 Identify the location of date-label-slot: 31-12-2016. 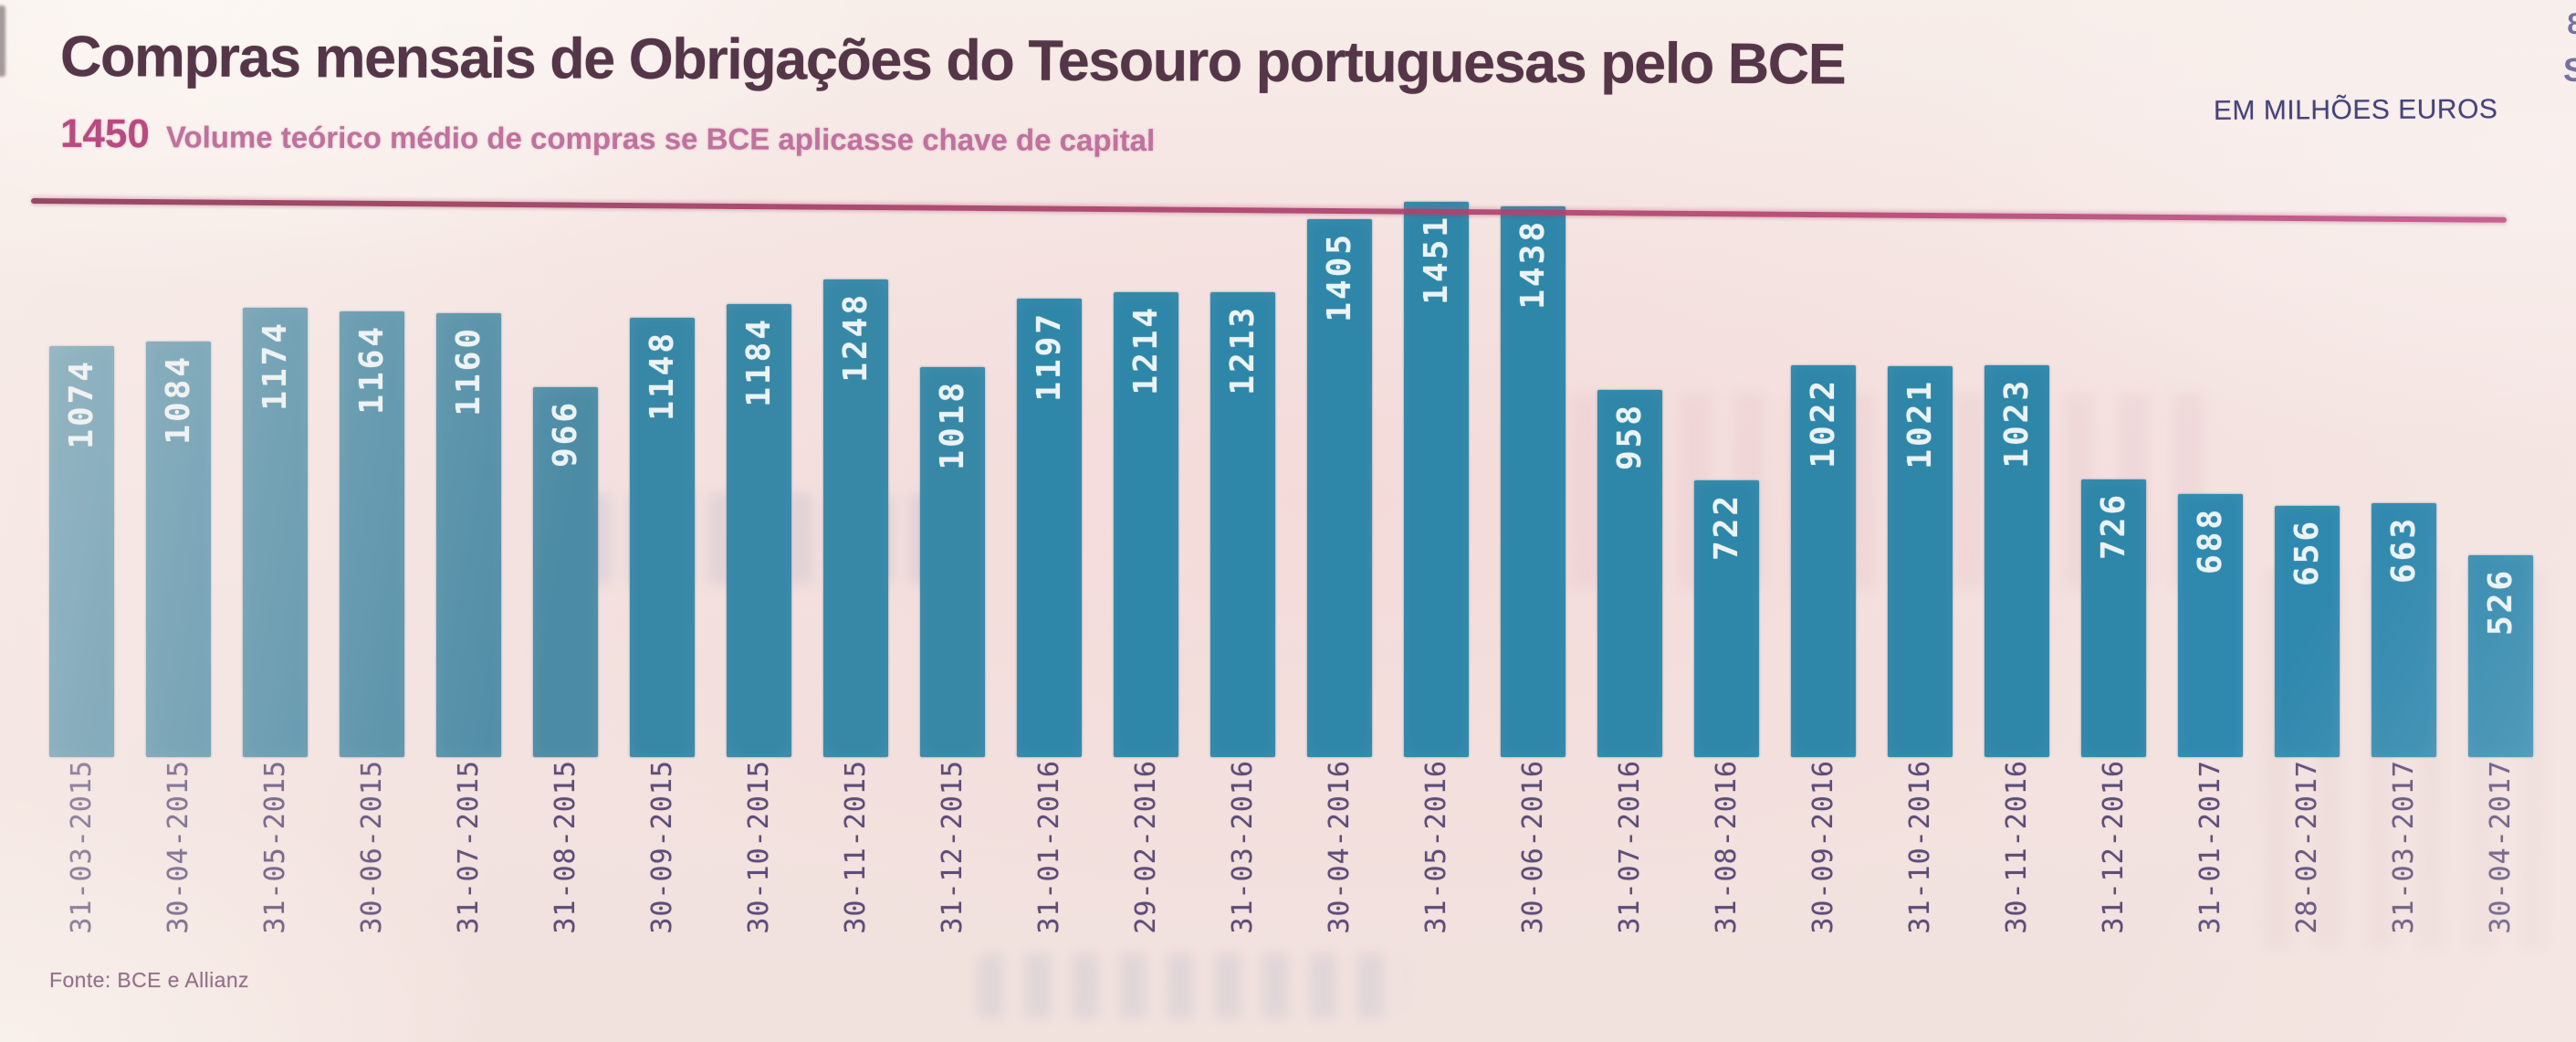
(2114, 854).